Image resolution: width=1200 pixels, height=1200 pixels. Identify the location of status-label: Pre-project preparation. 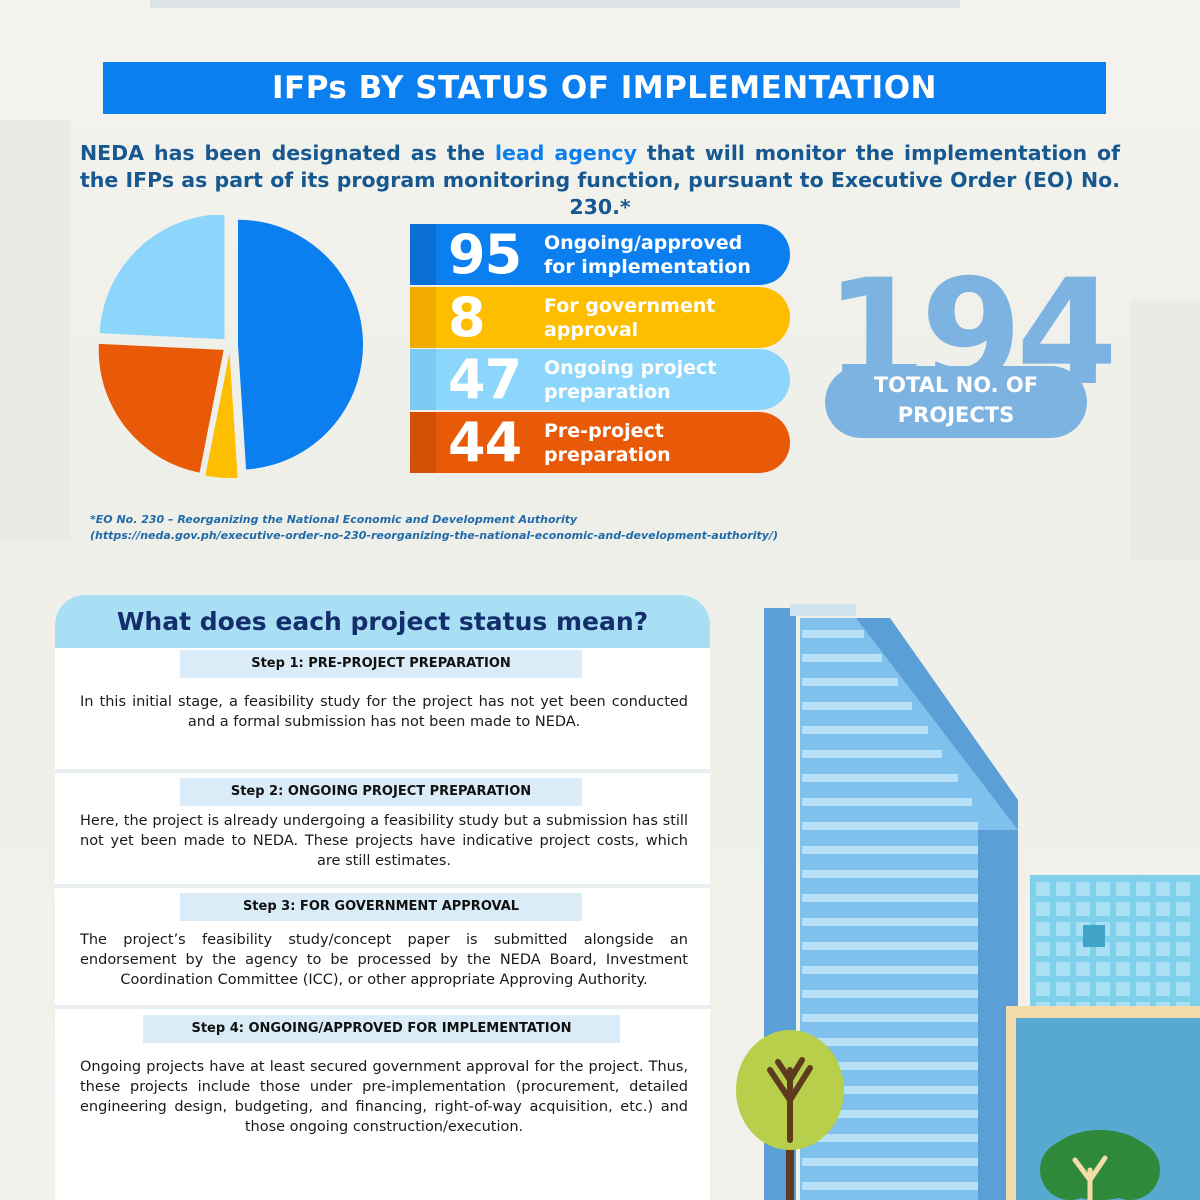
(607, 442).